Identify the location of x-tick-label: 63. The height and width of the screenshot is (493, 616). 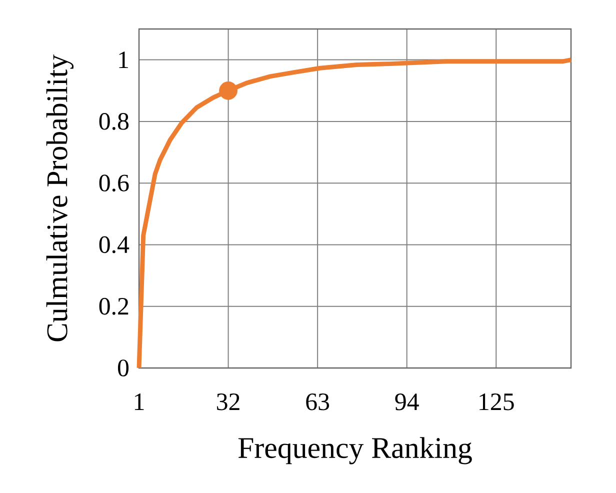
(318, 402).